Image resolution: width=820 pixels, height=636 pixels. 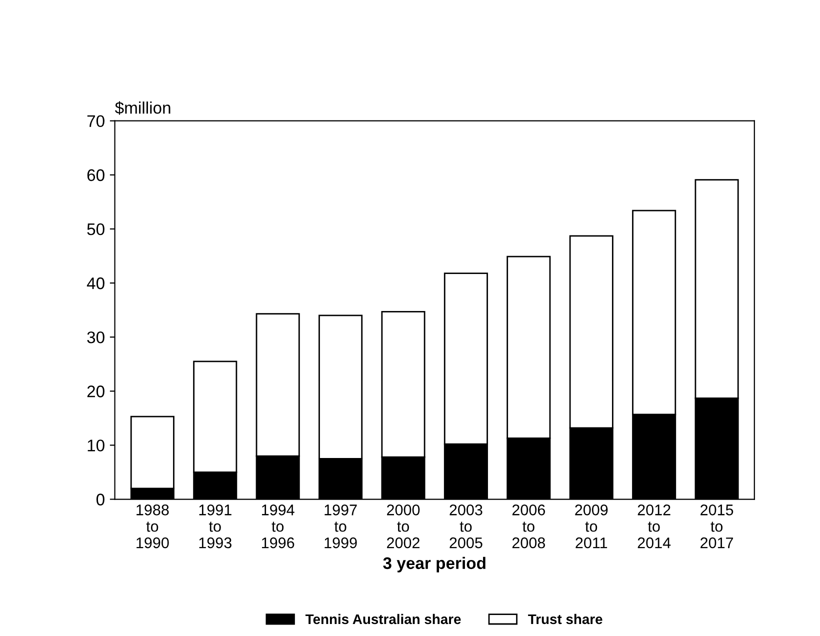 I want to click on x-tick-label: 2006 to 2008, so click(x=528, y=526).